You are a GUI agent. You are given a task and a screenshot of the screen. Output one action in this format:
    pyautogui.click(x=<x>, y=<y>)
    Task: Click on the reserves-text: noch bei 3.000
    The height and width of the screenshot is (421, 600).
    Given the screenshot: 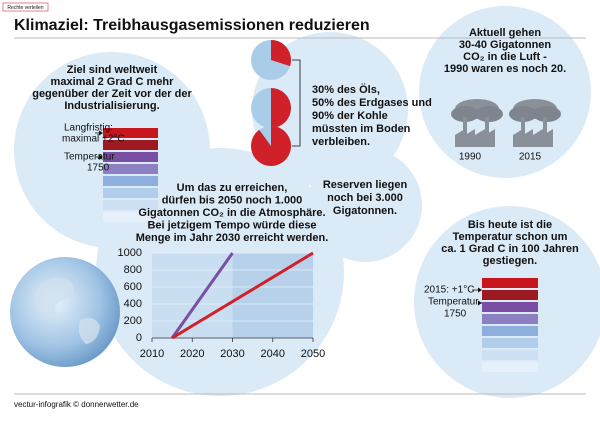 What is the action you would take?
    pyautogui.click(x=365, y=198)
    